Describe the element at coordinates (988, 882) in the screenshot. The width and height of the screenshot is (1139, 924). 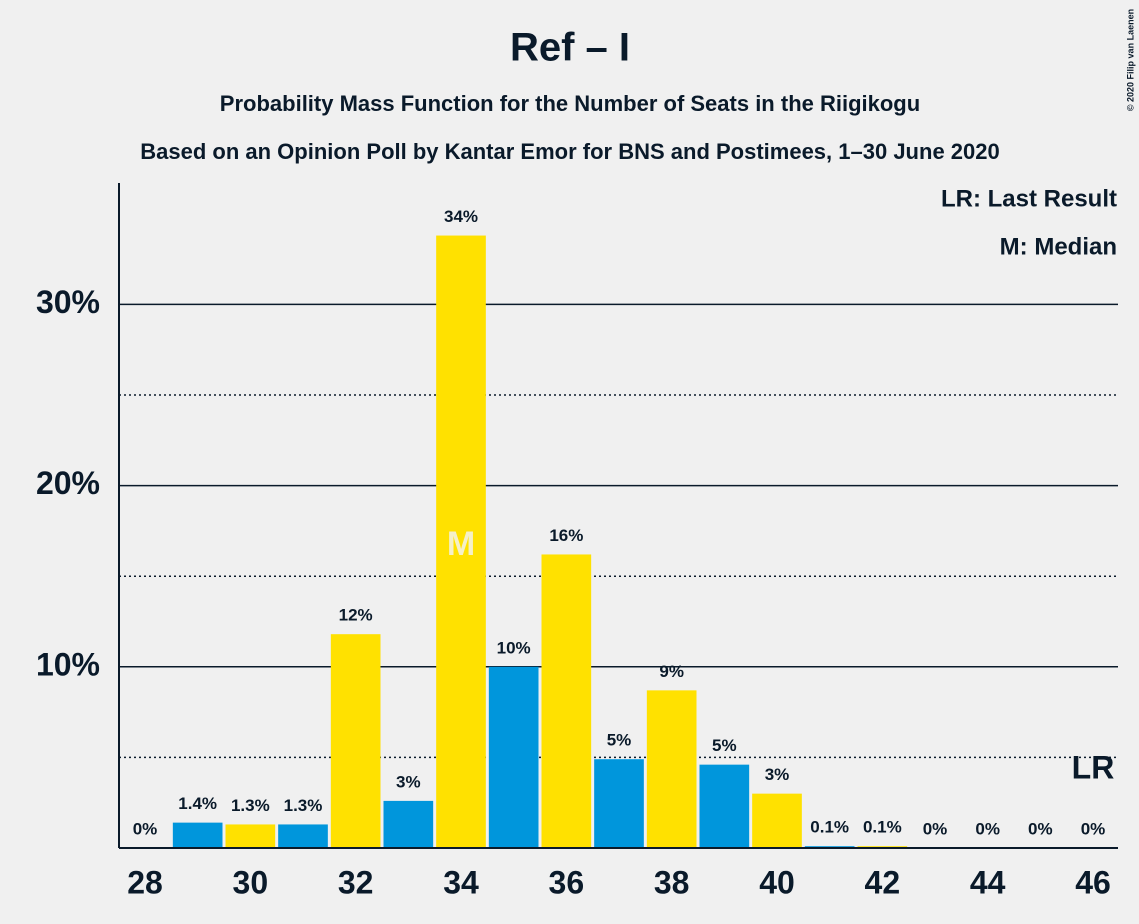
I see `x-tick-label: 44` at that location.